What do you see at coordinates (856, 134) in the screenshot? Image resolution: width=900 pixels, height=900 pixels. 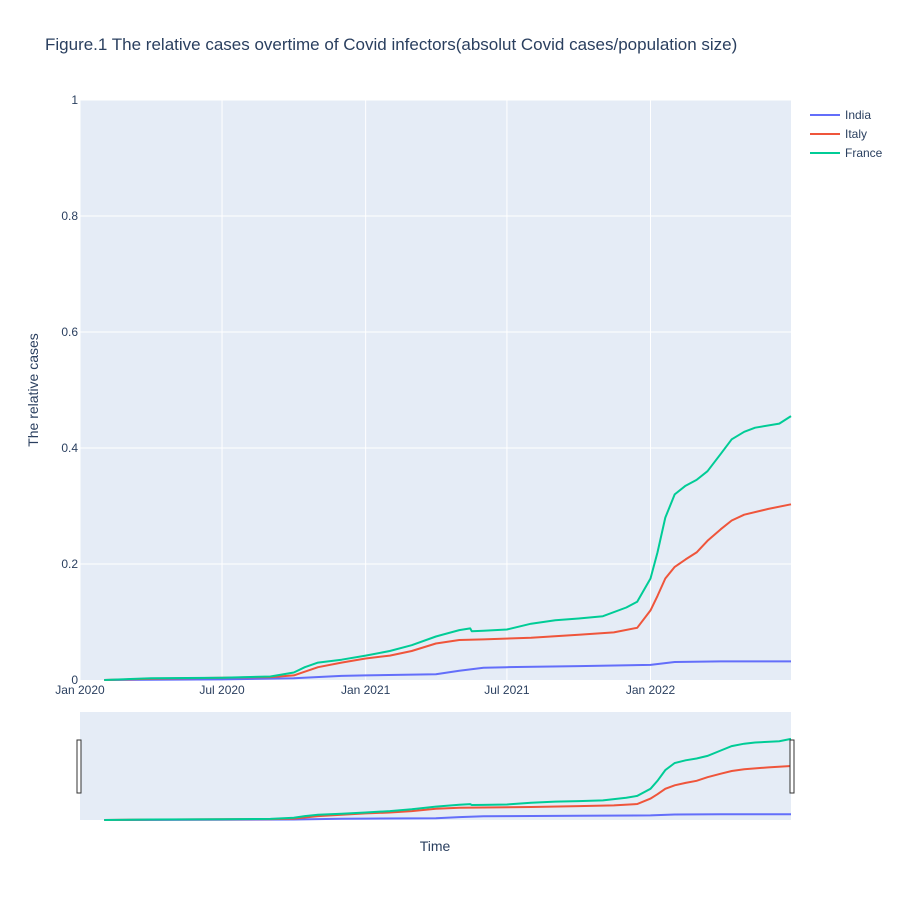 I see `legend-label-italy: Italy` at bounding box center [856, 134].